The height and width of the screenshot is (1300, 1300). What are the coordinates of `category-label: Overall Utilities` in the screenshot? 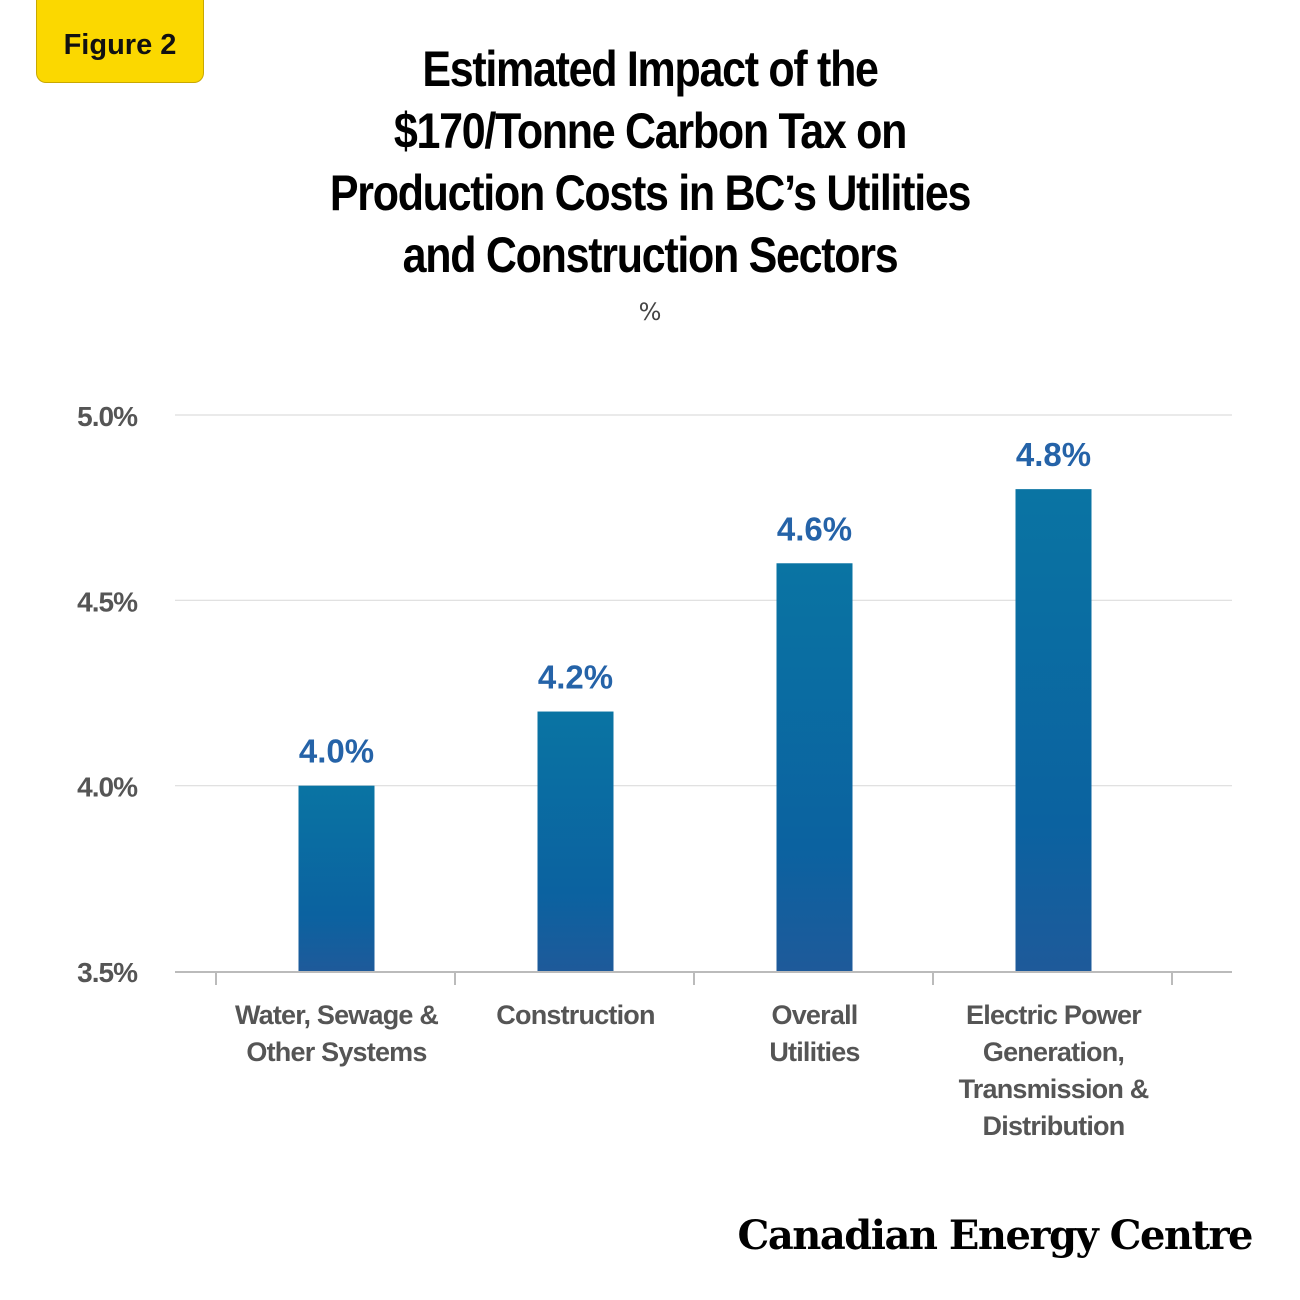 It's located at (814, 1033).